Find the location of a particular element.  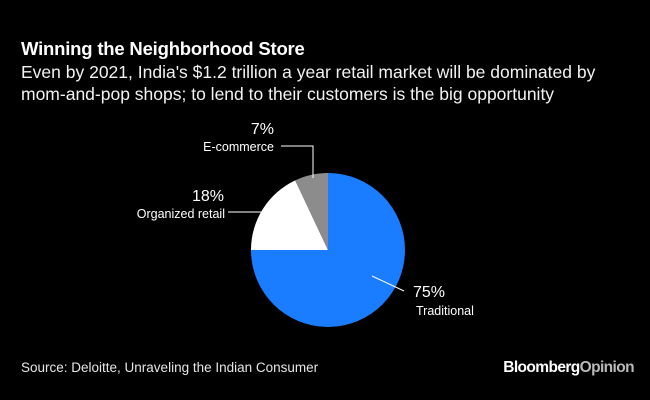

leader-line-organized-retail is located at coordinates (261, 198).